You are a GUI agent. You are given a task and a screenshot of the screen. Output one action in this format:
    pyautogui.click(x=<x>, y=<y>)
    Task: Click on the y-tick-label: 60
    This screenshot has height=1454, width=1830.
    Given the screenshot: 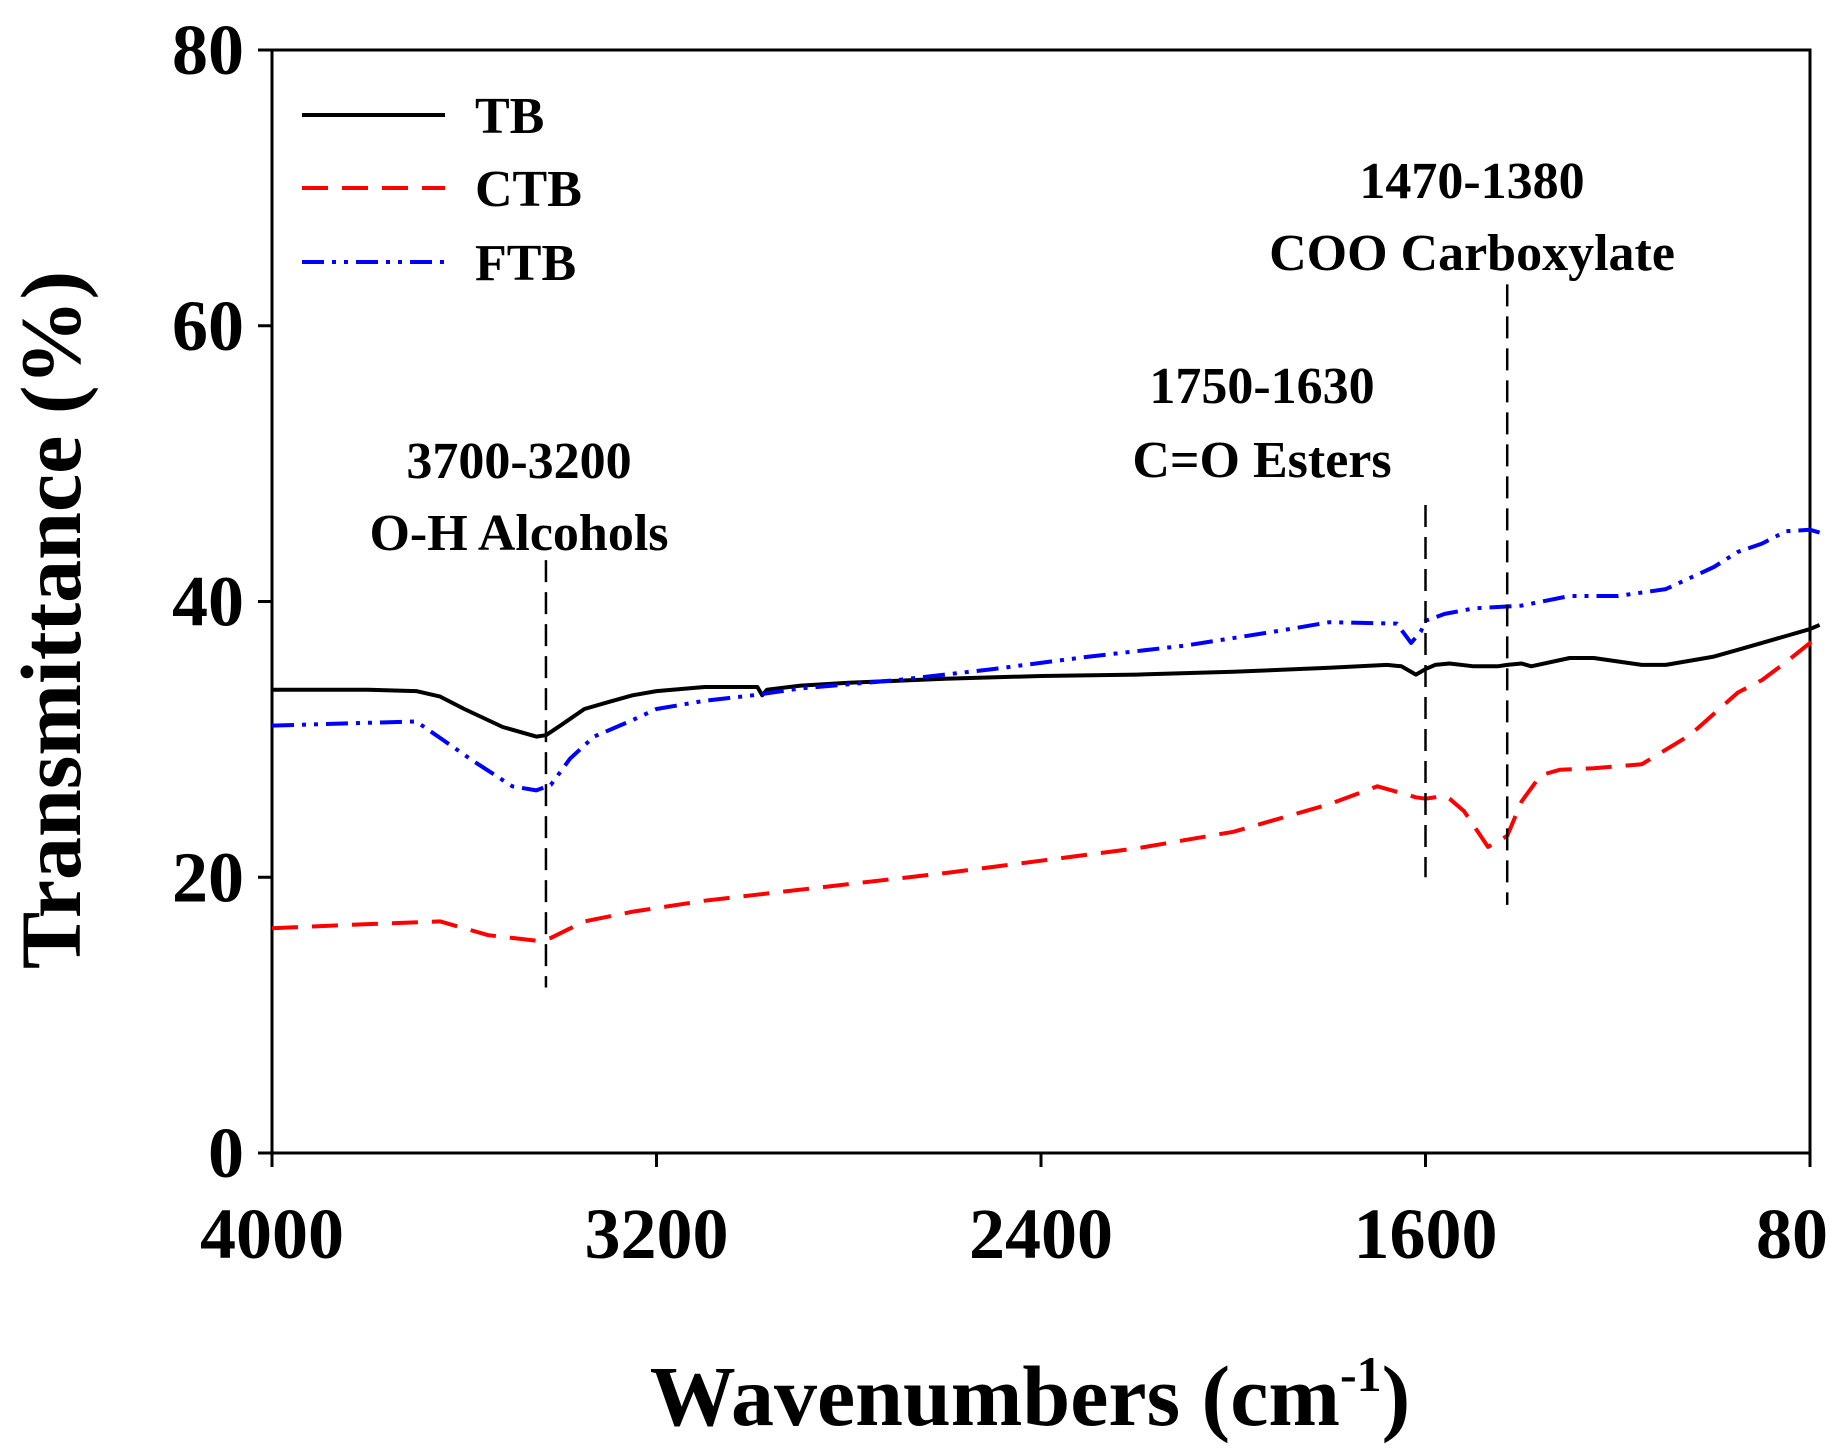 What is the action you would take?
    pyautogui.click(x=208, y=326)
    